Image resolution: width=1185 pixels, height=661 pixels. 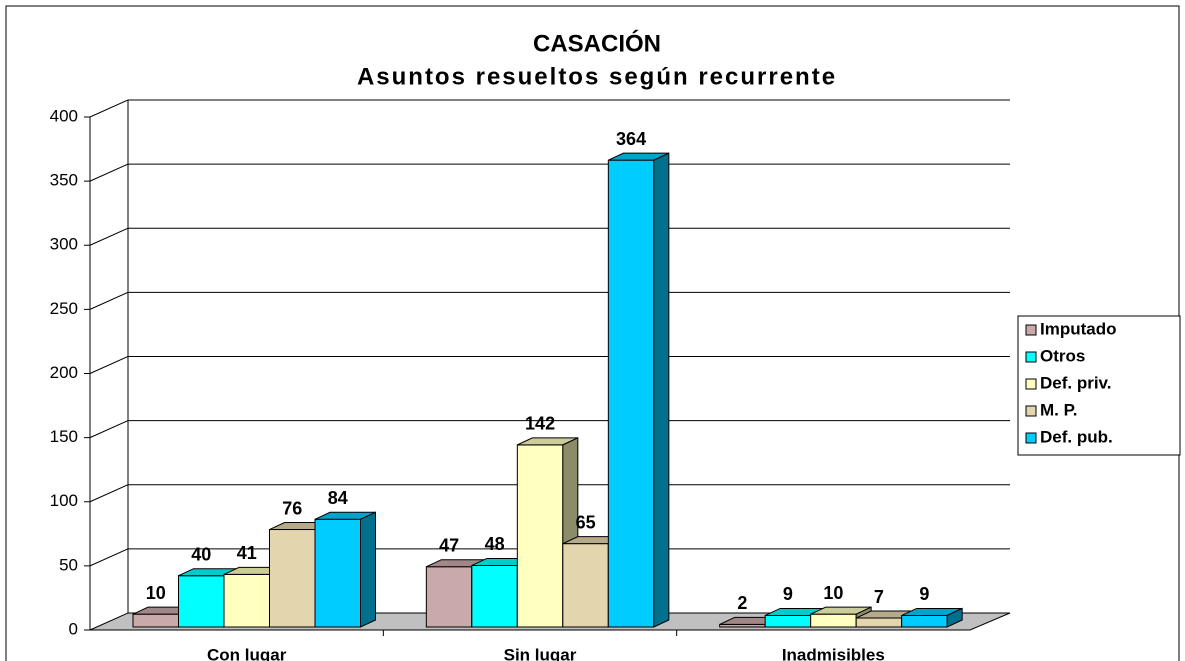 What do you see at coordinates (68, 564) in the screenshot?
I see `y-tick-label: 50` at bounding box center [68, 564].